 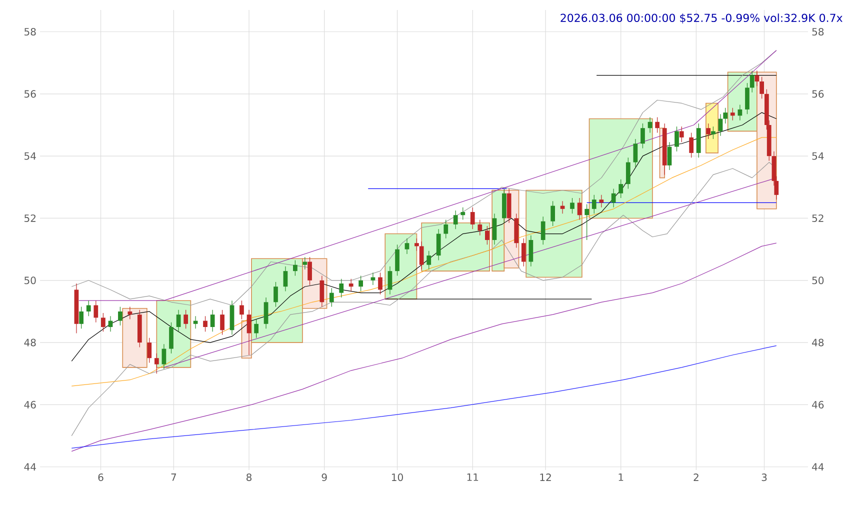 I want to click on y-tick-label: 56, so click(x=30, y=94).